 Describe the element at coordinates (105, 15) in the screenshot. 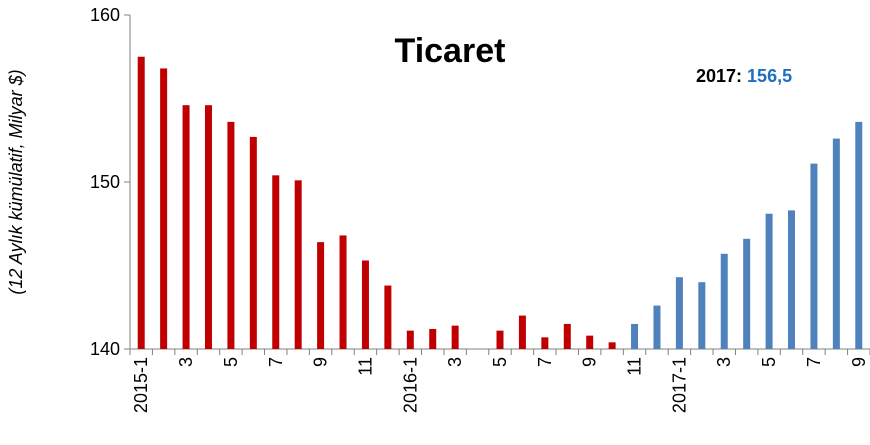

I see `y-tick-label: 160` at that location.